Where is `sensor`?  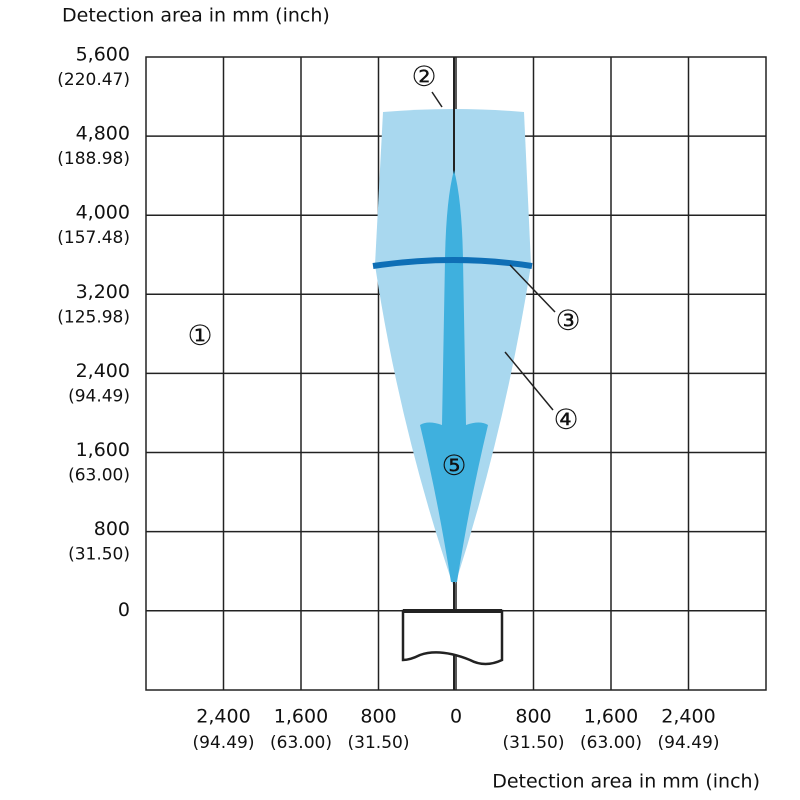
sensor is located at coordinates (452, 637).